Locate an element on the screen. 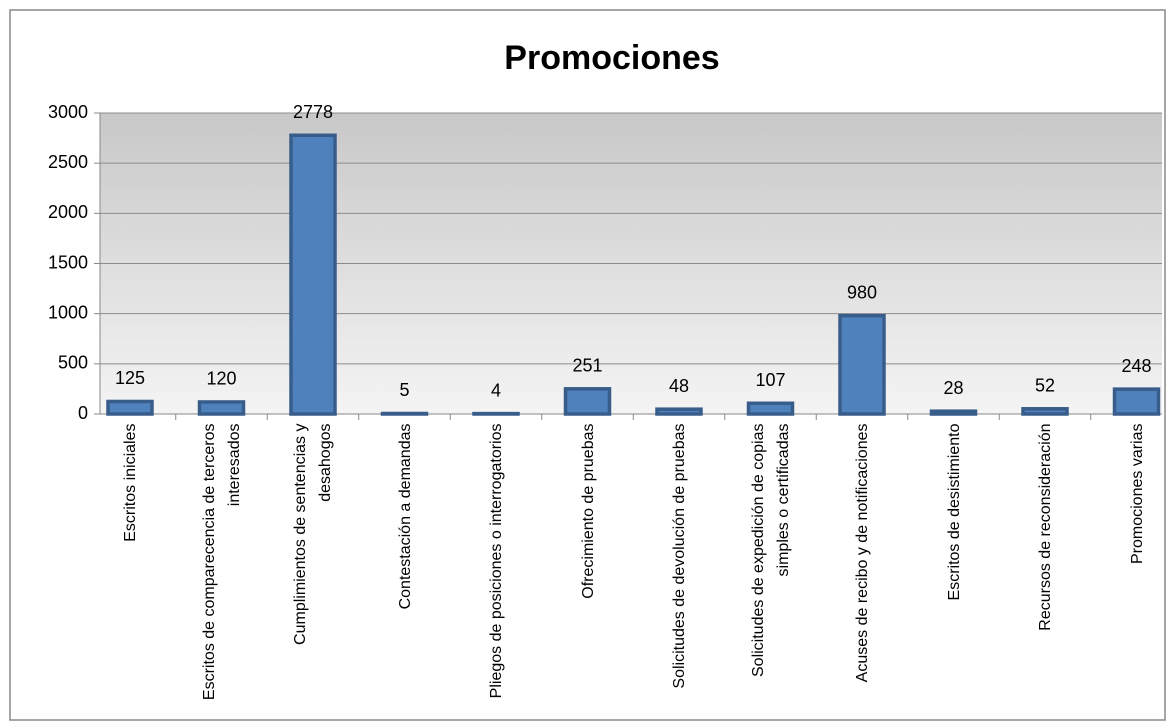  x-tick-label: Pliegos de posiciones o interrogatorios is located at coordinates (496, 561).